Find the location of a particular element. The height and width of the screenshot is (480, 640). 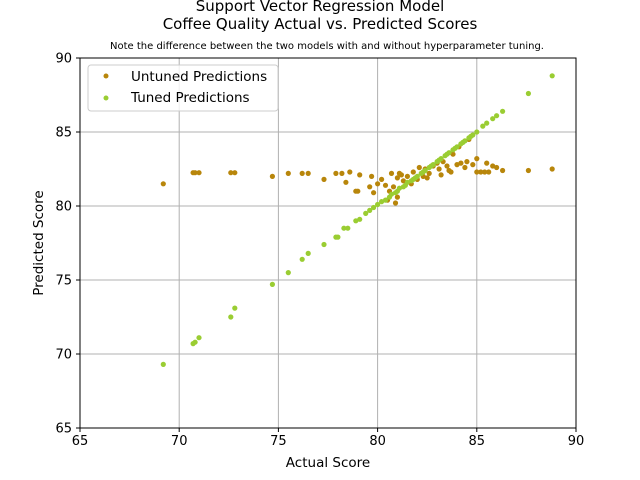

legend-box is located at coordinates (183, 88).